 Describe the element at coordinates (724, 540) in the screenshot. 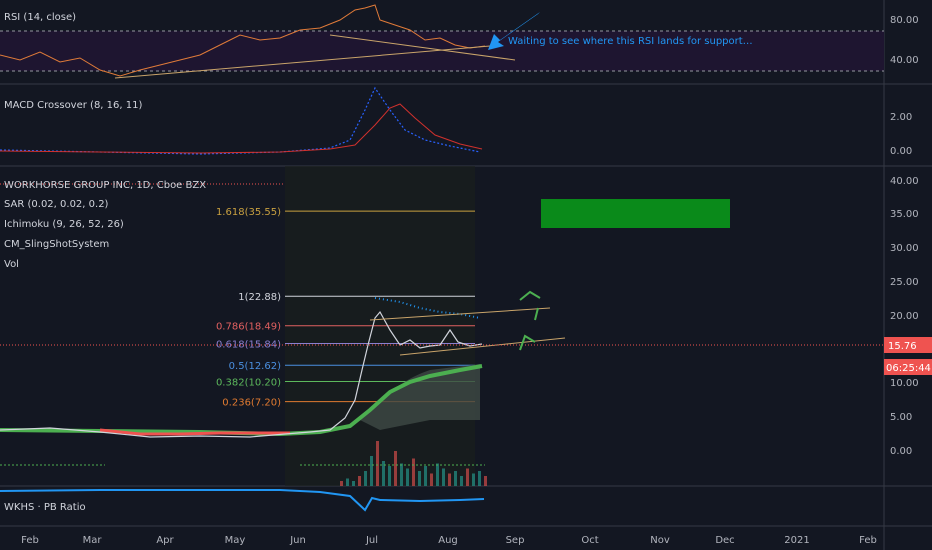

I see `time-axis-label: Dec` at that location.